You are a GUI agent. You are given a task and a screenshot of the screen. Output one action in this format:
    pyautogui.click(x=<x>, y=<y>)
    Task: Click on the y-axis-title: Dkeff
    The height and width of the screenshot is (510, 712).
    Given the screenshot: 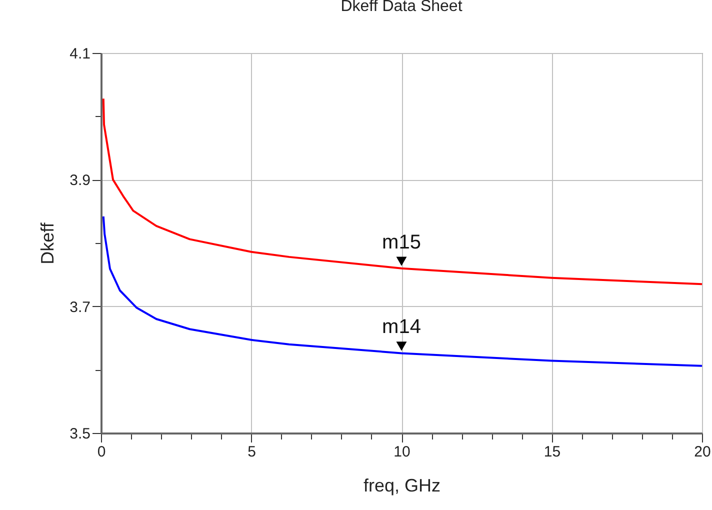 What is the action you would take?
    pyautogui.click(x=48, y=243)
    